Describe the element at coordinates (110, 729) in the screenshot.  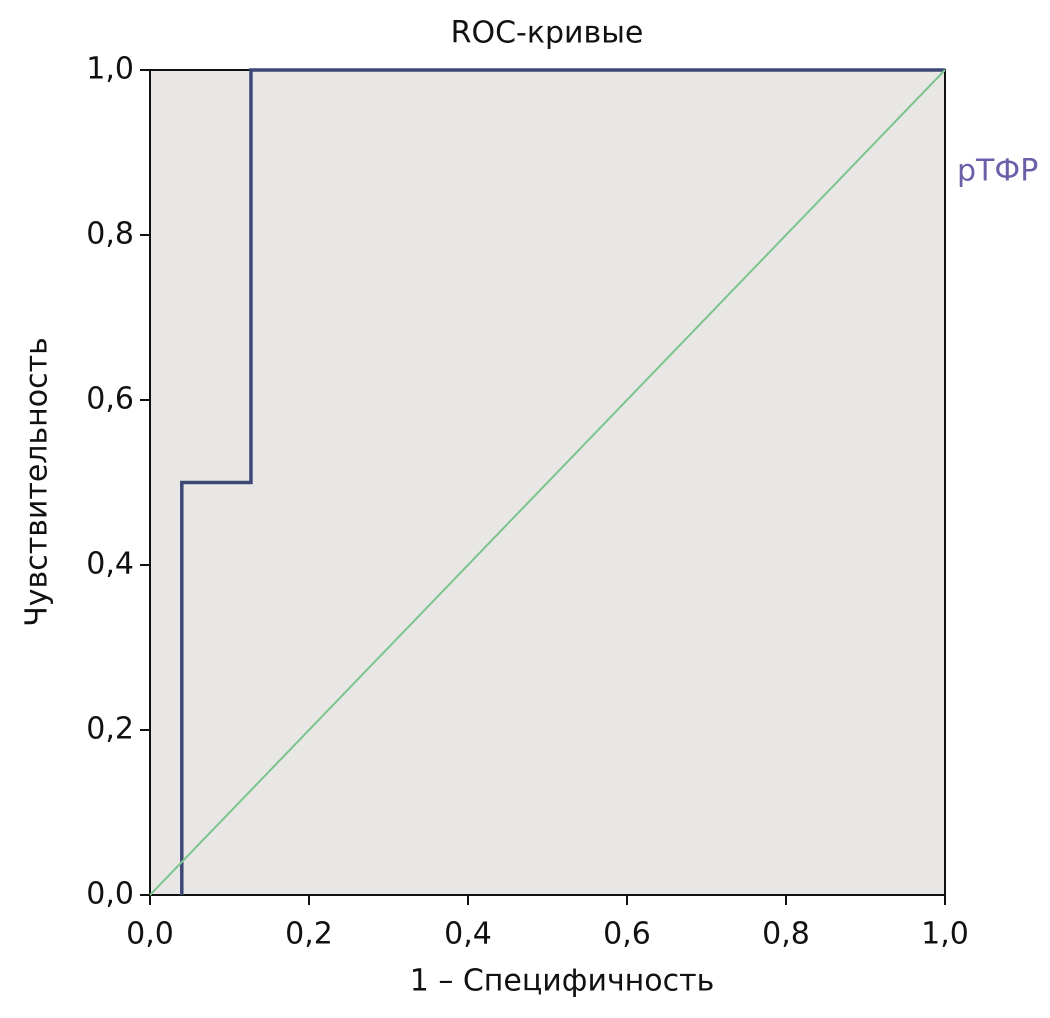
I see `y-tick-label: 0,2` at that location.